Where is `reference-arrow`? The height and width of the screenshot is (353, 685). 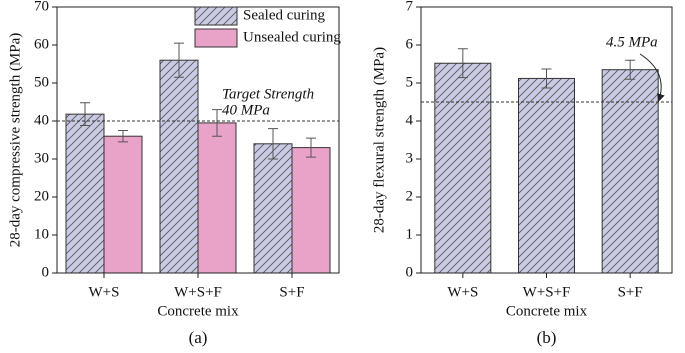
reference-arrow is located at coordinates (652, 77).